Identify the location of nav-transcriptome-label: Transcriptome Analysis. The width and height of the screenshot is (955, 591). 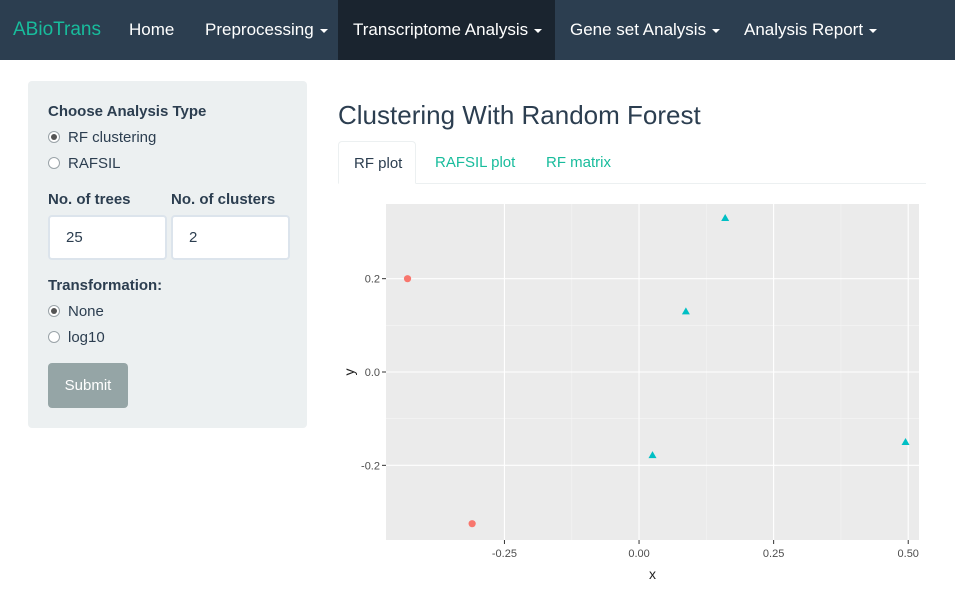
(441, 29).